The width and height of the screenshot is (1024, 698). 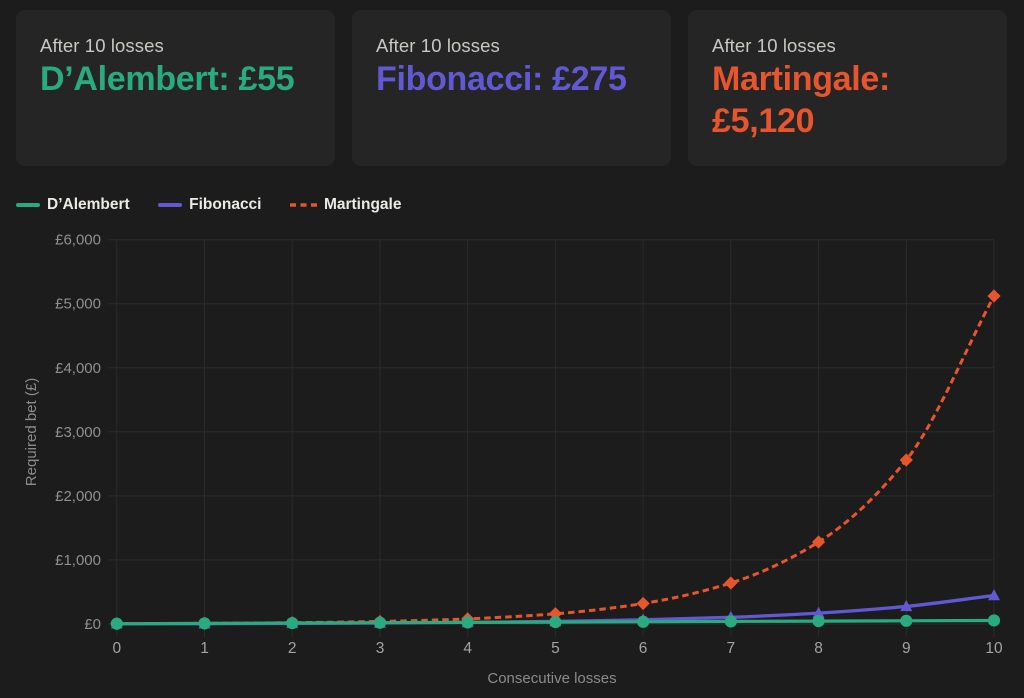 I want to click on svg-text: £6,000, so click(x=78, y=240).